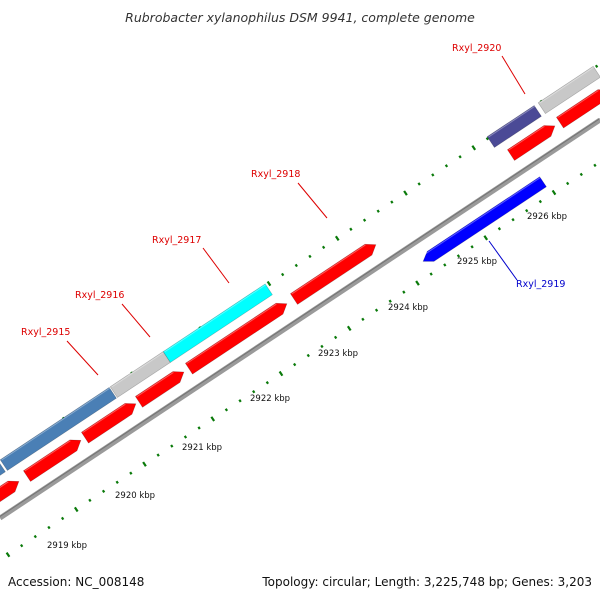 This screenshot has height=600, width=600. What do you see at coordinates (578, 104) in the screenshot?
I see `cds-rxyl-2921-highlight` at bounding box center [578, 104].